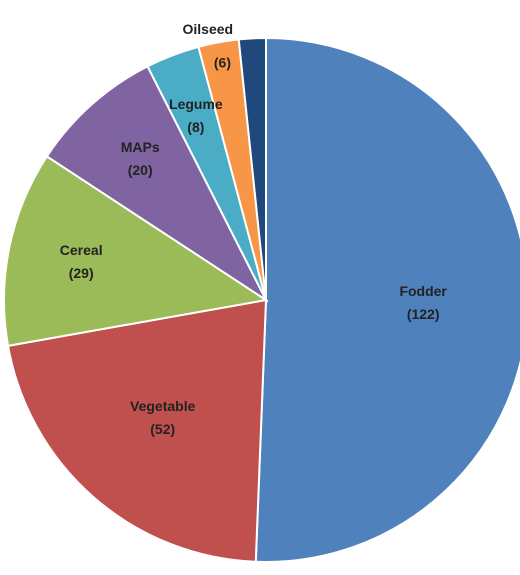 The height and width of the screenshot is (575, 520). What do you see at coordinates (195, 127) in the screenshot?
I see `slice-value-label: (8)` at bounding box center [195, 127].